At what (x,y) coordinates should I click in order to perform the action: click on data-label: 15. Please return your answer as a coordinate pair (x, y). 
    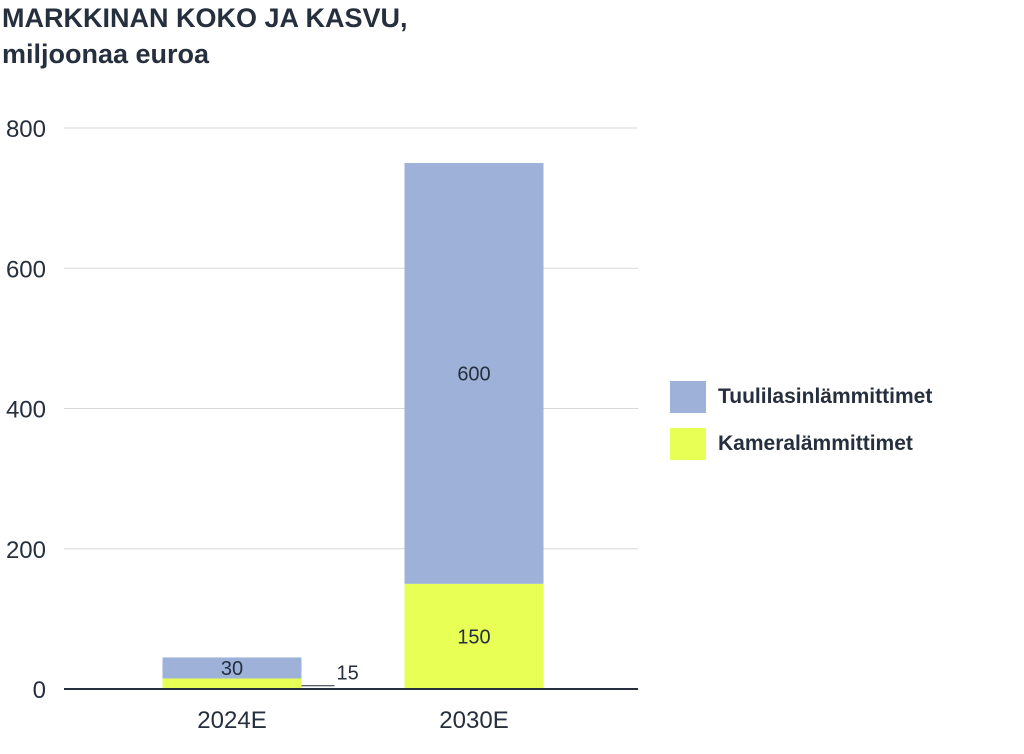
    Looking at the image, I should click on (348, 674).